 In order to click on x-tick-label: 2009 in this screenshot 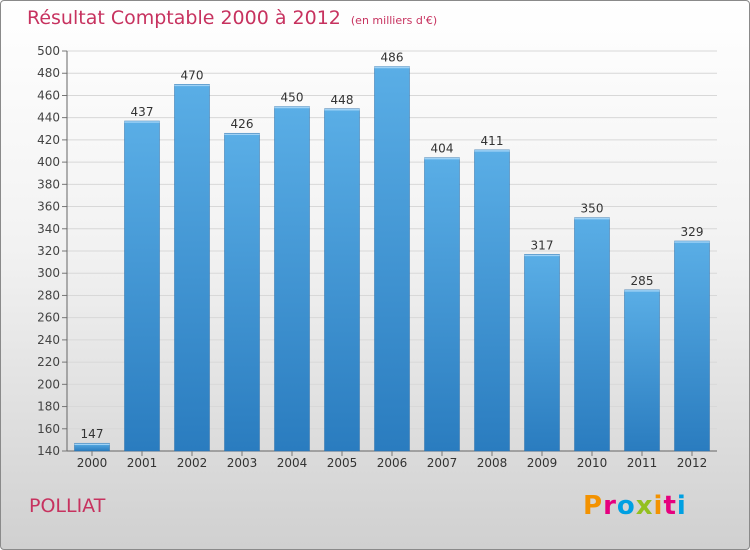, I will do `click(542, 463)`.